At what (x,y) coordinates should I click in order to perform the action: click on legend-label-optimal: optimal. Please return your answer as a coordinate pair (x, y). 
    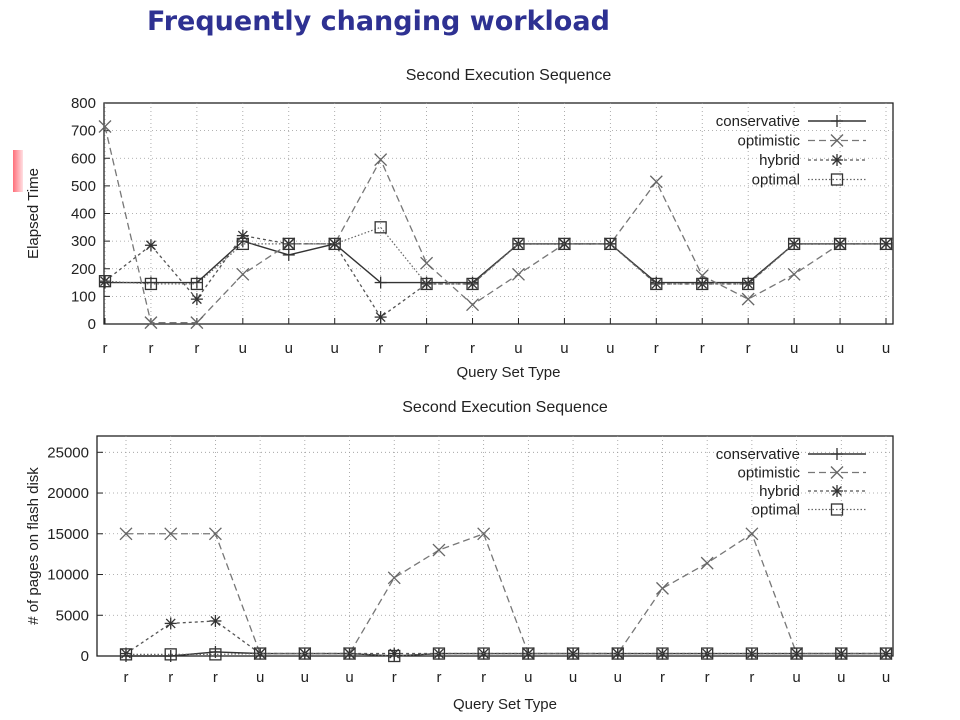
    Looking at the image, I should click on (776, 510).